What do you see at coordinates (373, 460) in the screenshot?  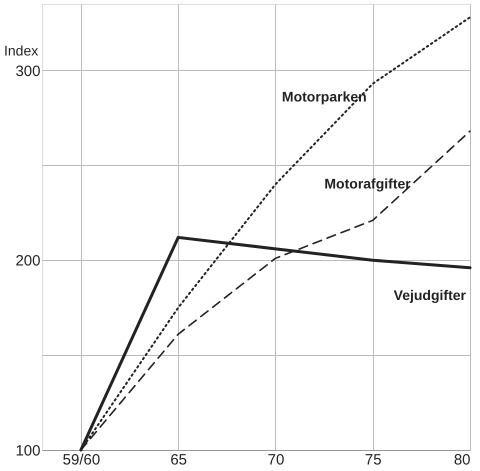 I see `x-tick-label: 75` at bounding box center [373, 460].